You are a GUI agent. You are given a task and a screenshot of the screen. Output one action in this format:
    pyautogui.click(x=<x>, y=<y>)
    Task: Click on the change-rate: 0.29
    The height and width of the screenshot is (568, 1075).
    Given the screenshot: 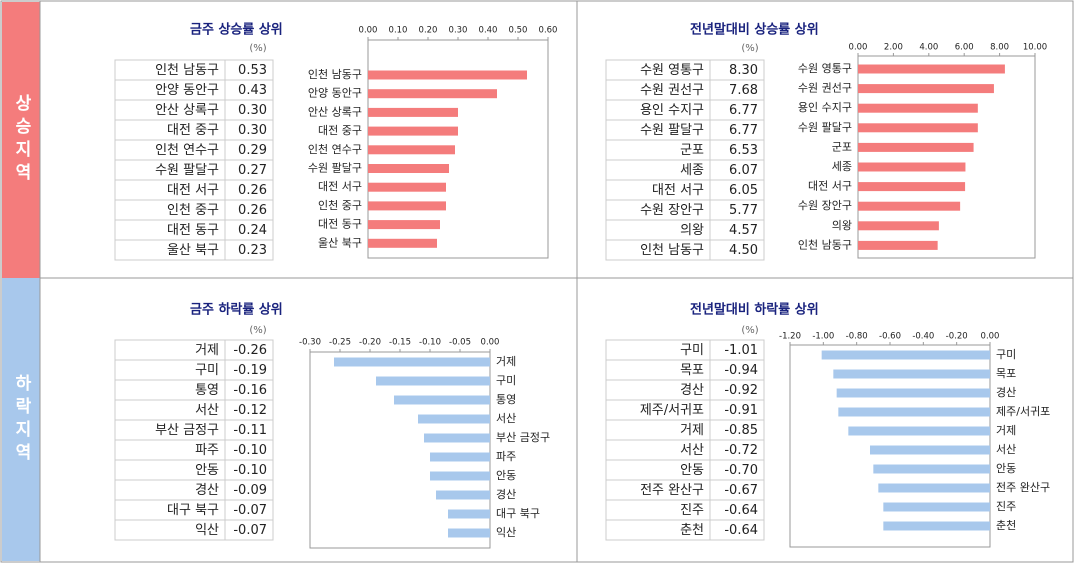 What is the action you would take?
    pyautogui.click(x=252, y=150)
    